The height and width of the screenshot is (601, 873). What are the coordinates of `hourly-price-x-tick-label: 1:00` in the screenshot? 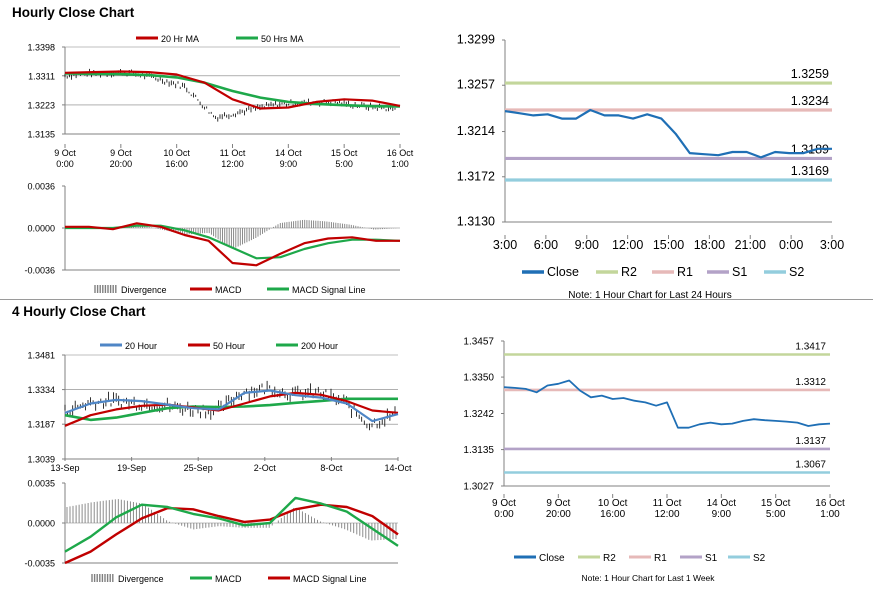 It's located at (400, 164).